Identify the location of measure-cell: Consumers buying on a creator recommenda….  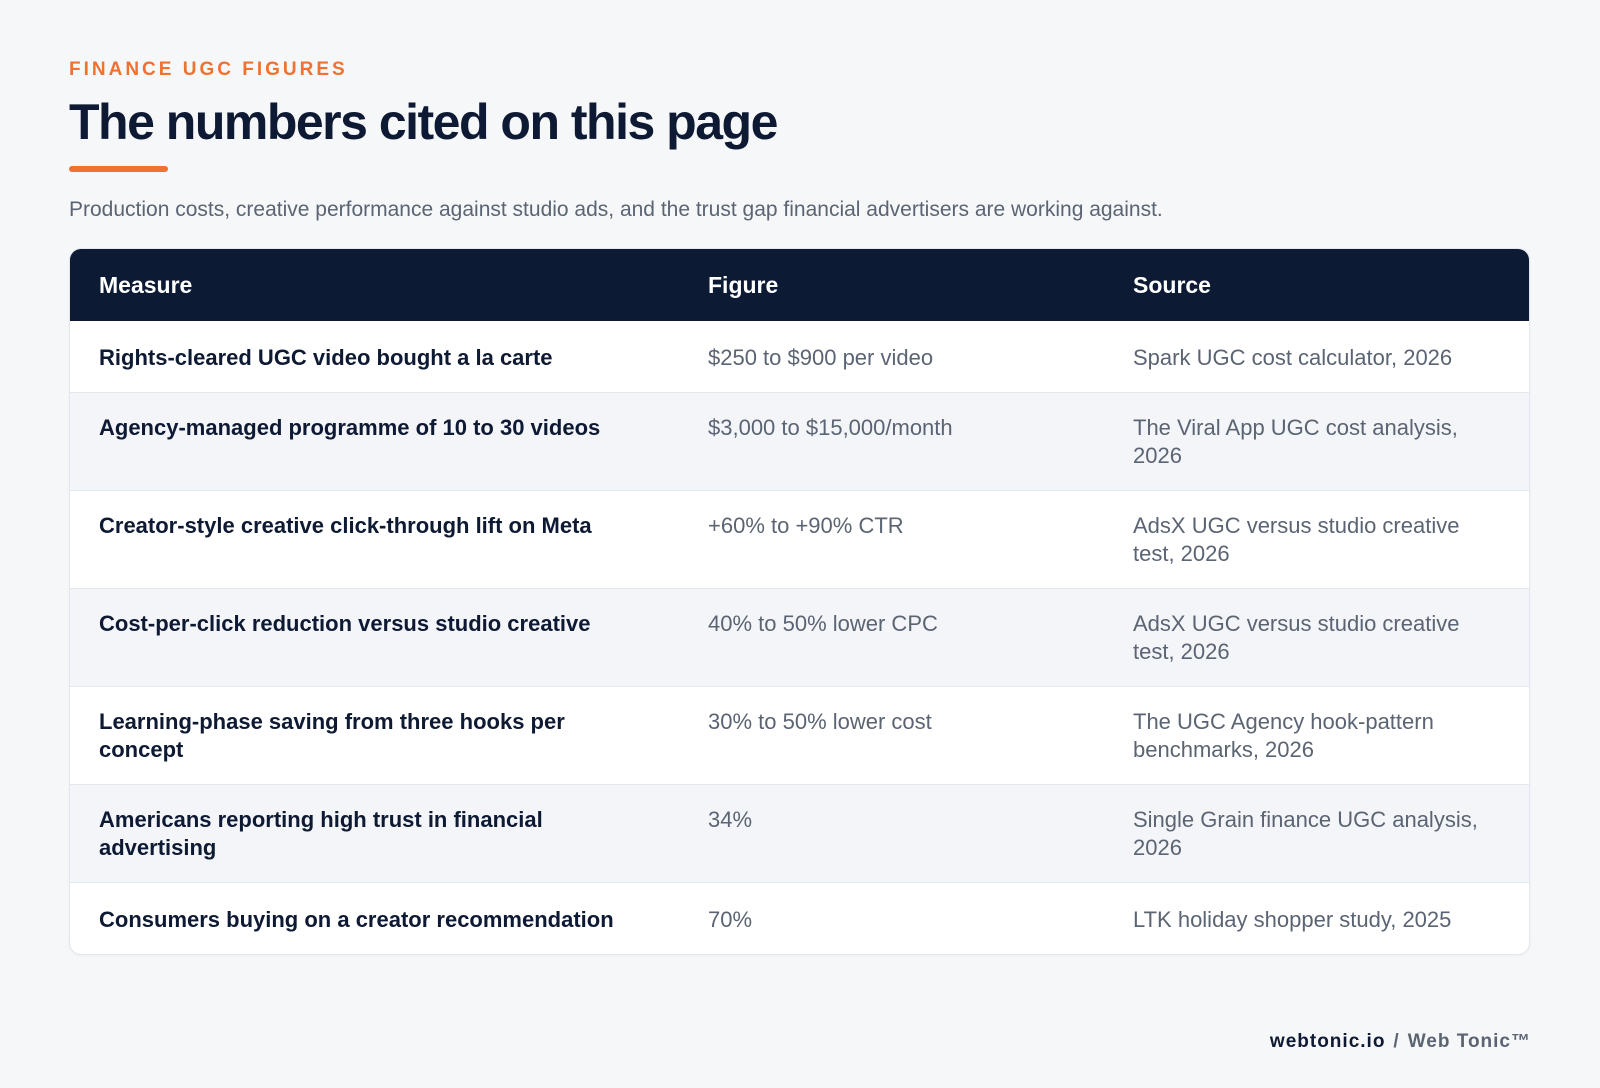
(356, 919).